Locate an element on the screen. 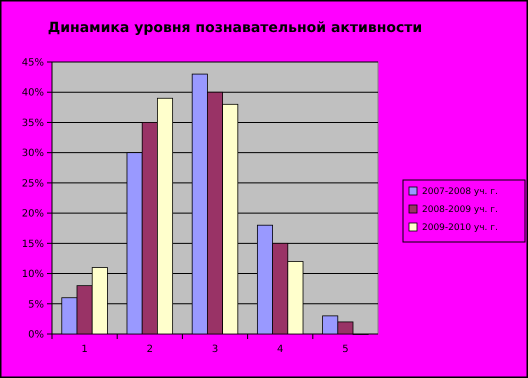 The height and width of the screenshot is (378, 528). y-tick-label: 0% is located at coordinates (36, 335).